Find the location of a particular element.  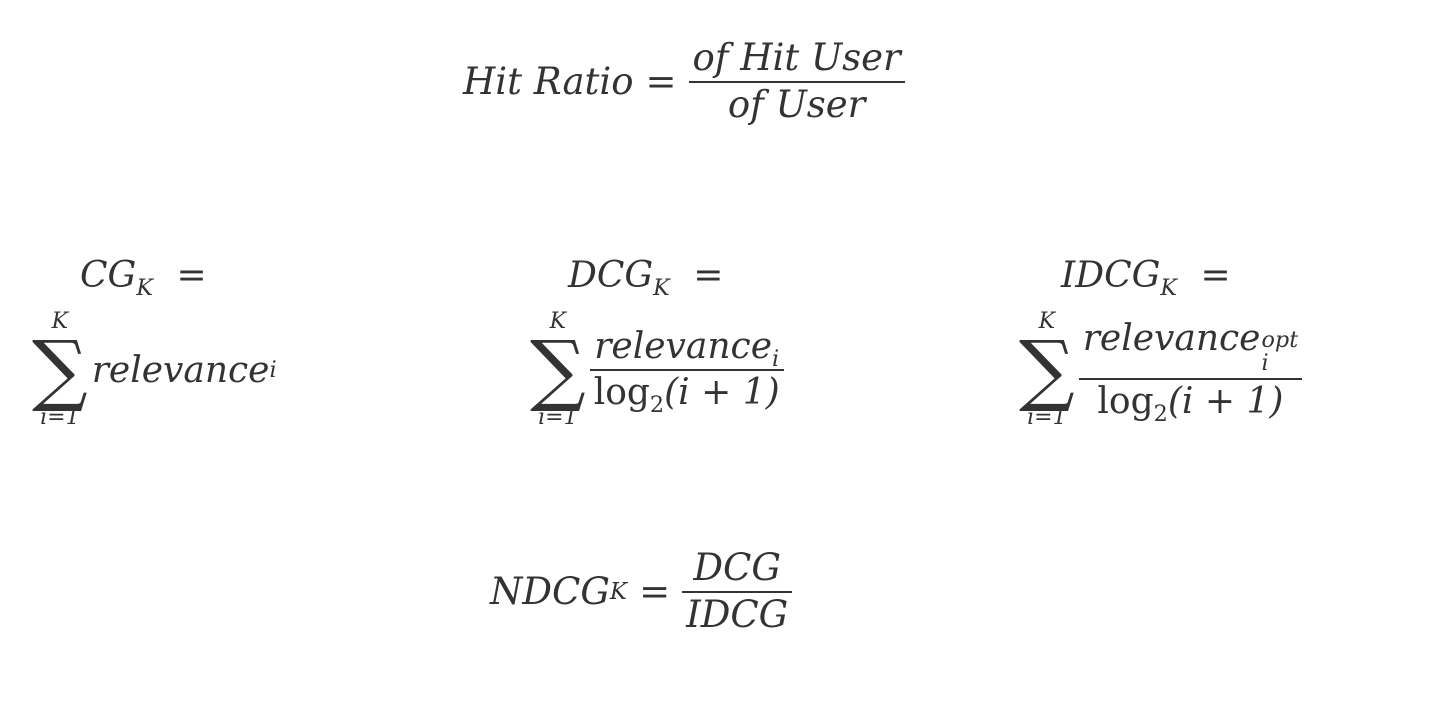

idcg-numerator-scripts: opt i is located at coordinates (1280, 351).